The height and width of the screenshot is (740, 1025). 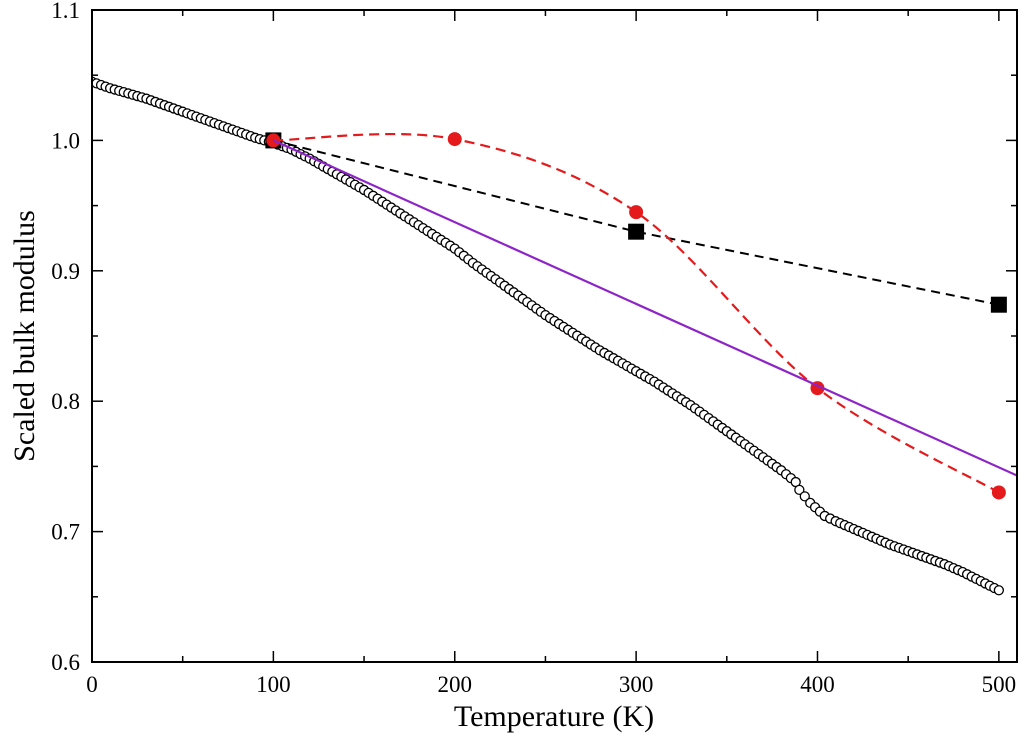 What do you see at coordinates (636, 684) in the screenshot?
I see `x-tick-label: 300` at bounding box center [636, 684].